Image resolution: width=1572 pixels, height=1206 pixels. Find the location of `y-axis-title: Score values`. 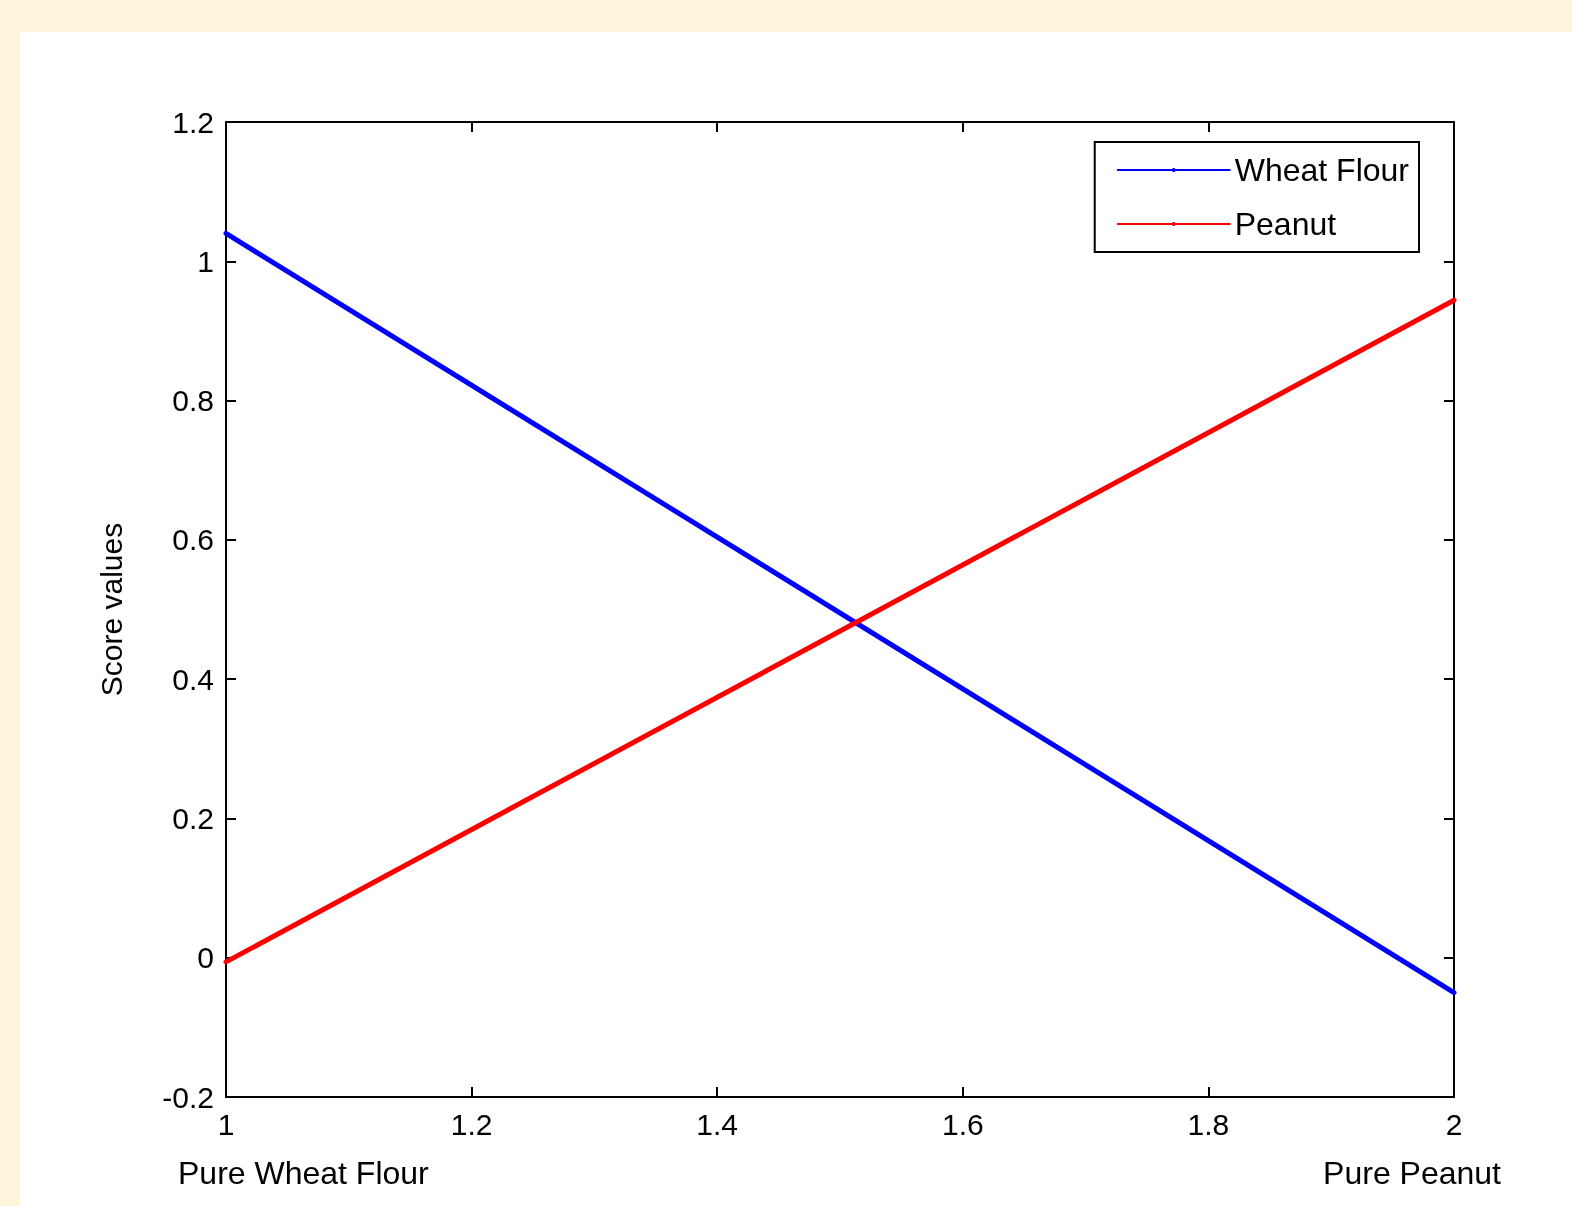

y-axis-title: Score values is located at coordinates (111, 609).